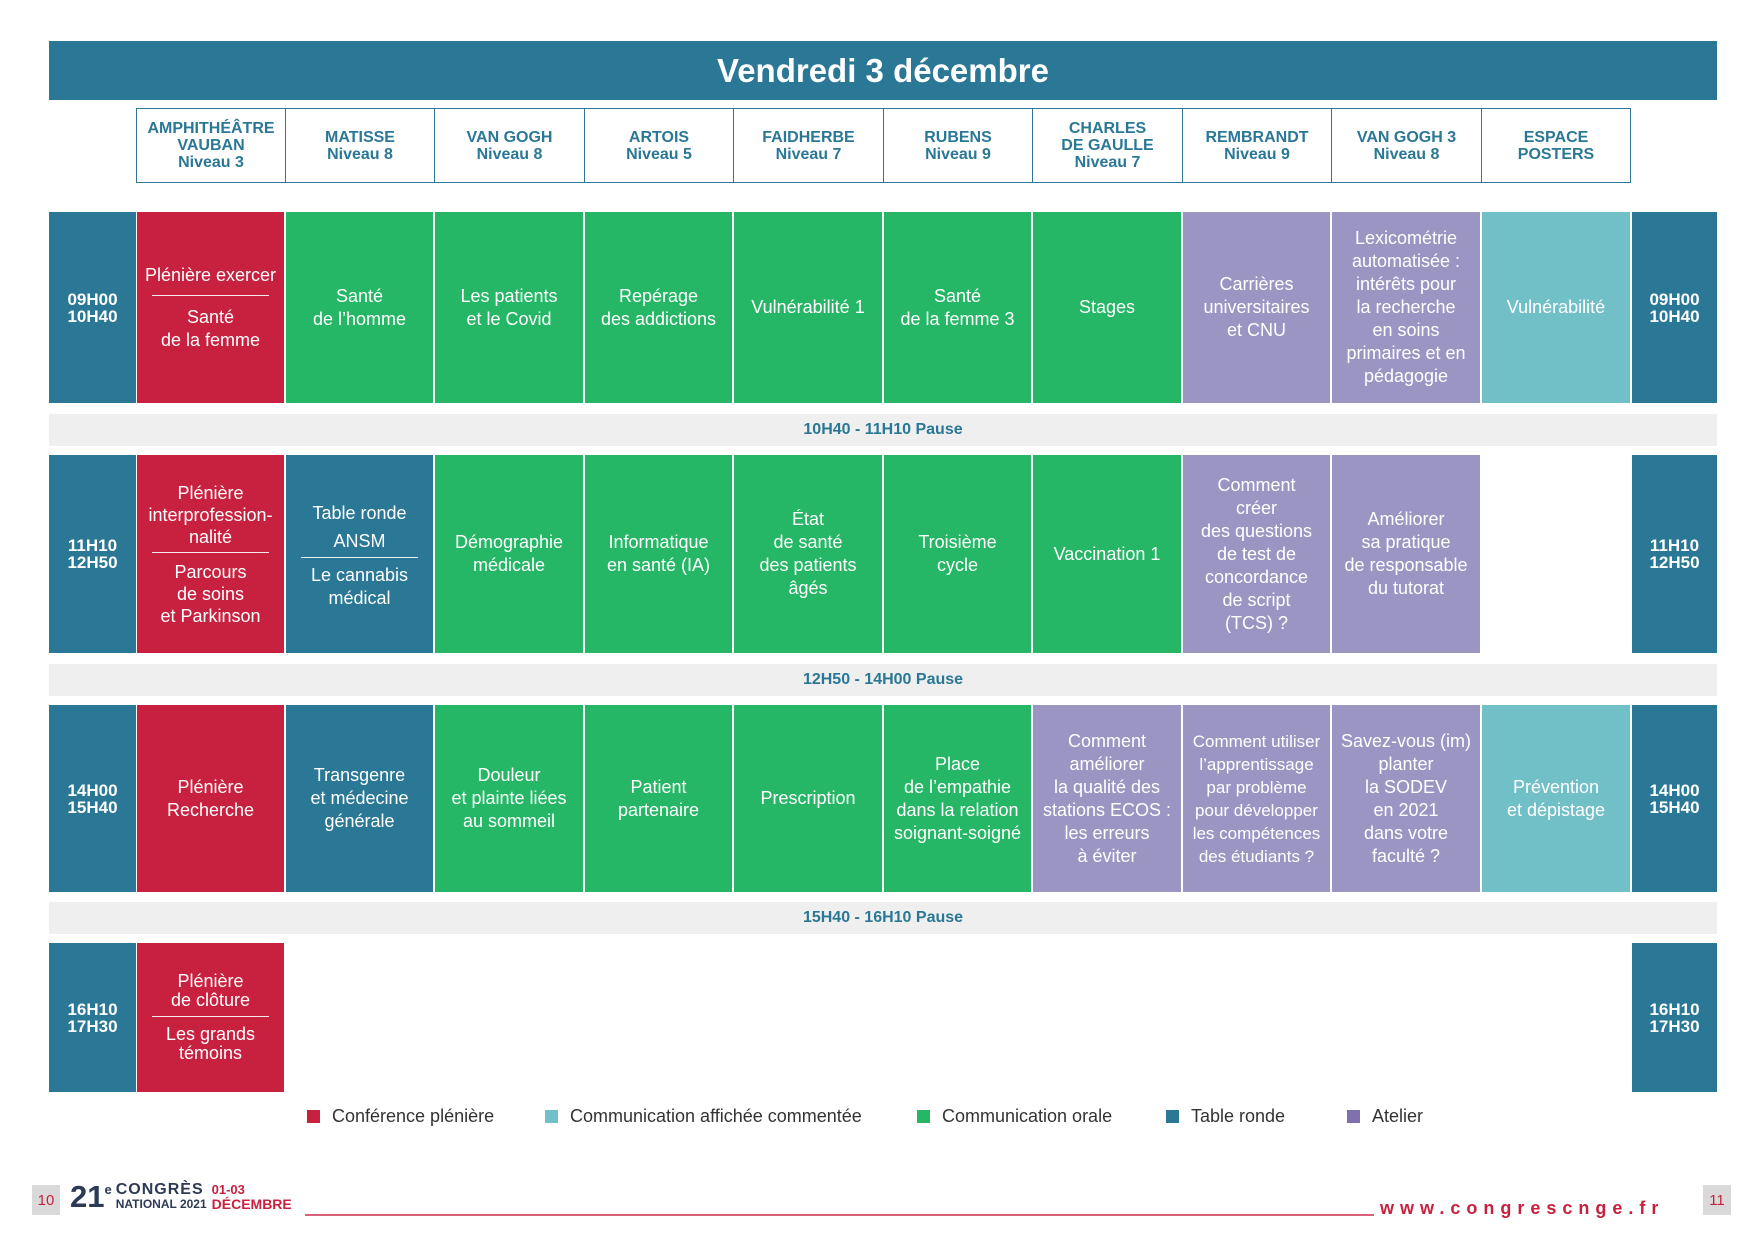 This screenshot has height=1241, width=1754. Describe the element at coordinates (659, 154) in the screenshot. I see `room-level: Niveau 5` at that location.